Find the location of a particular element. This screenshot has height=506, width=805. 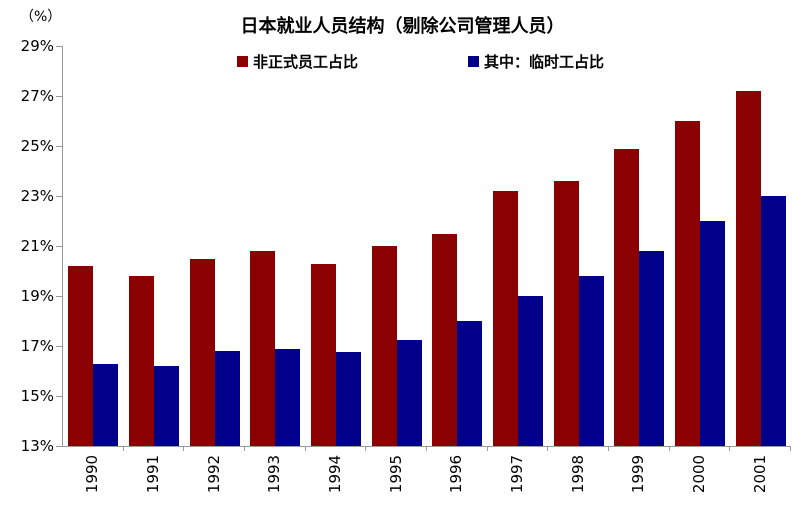

bar-nonregular-1993 is located at coordinates (263, 348).